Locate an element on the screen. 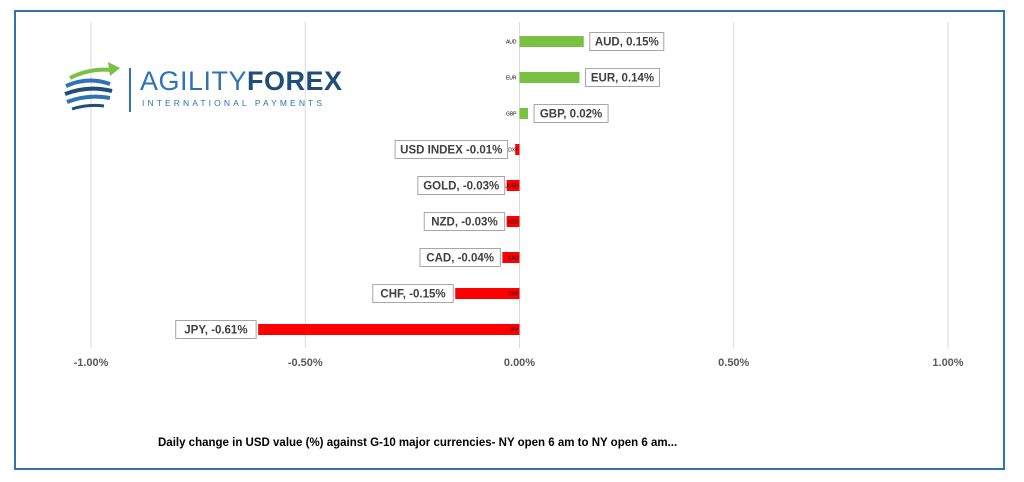  logo-tagline: INTERNATIONAL PAYMENTS is located at coordinates (234, 103).